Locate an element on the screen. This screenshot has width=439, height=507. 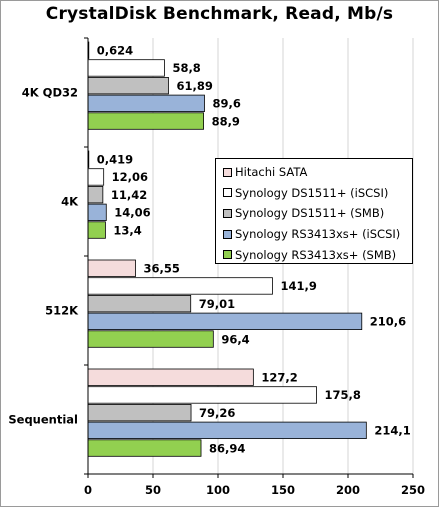
data-label-3-4: 86,94 is located at coordinates (227, 448).